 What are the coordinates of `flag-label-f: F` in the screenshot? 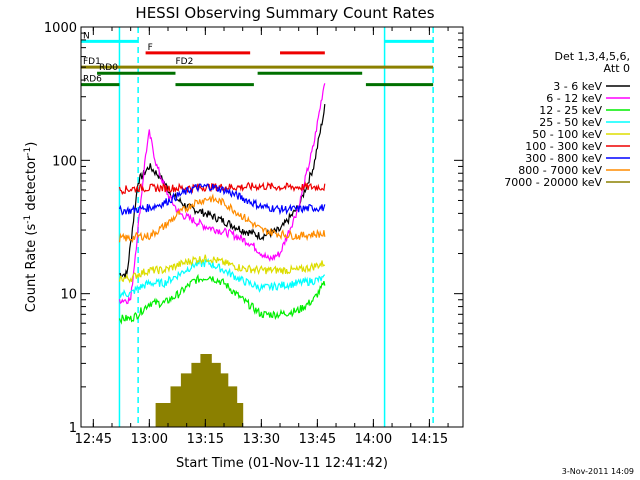 It's located at (150, 48).